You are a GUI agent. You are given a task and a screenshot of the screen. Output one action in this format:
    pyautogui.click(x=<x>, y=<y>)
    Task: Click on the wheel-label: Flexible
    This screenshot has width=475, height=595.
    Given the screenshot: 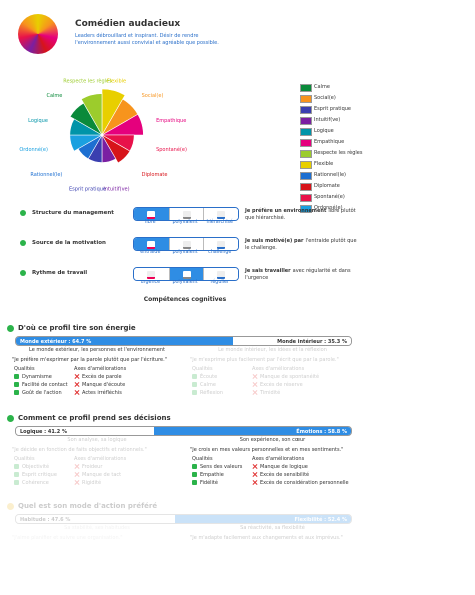 What is the action you would take?
    pyautogui.click(x=116, y=81)
    